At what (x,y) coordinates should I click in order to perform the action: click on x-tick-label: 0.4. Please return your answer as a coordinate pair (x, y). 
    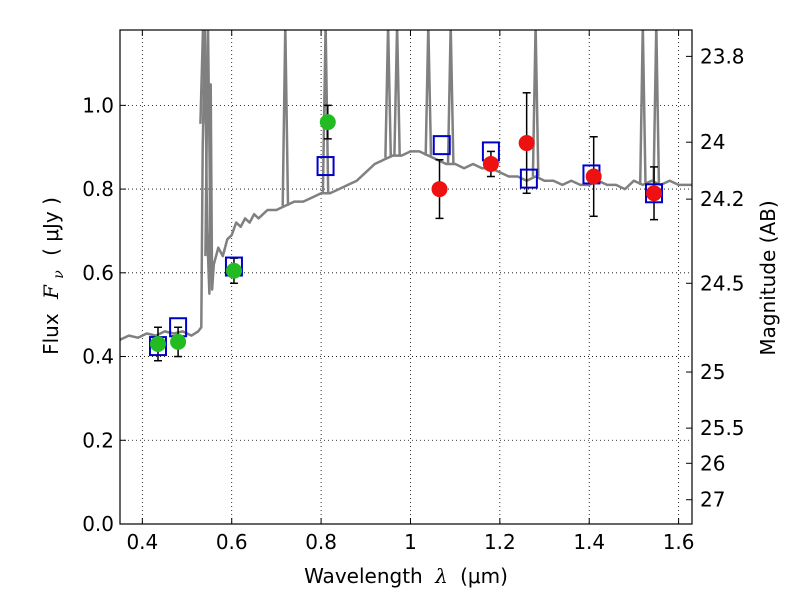
    Looking at the image, I should click on (142, 542).